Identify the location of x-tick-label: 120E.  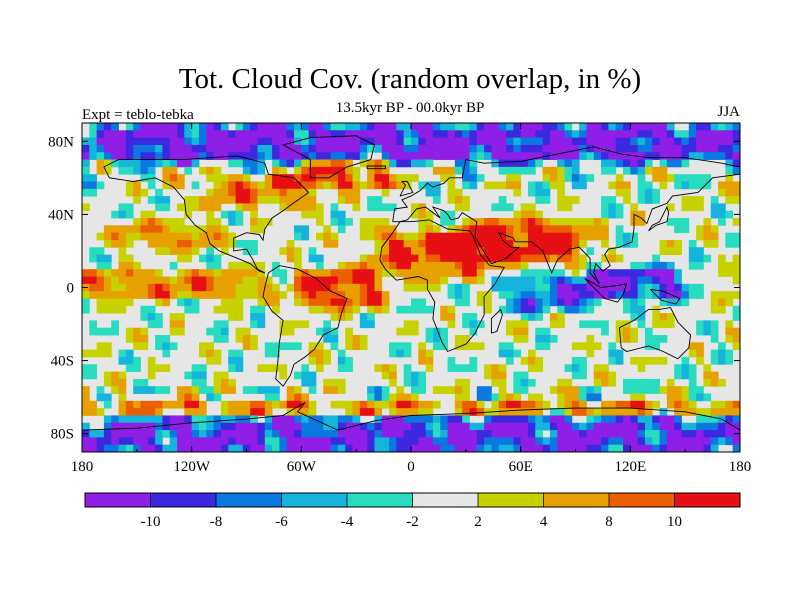
(630, 467).